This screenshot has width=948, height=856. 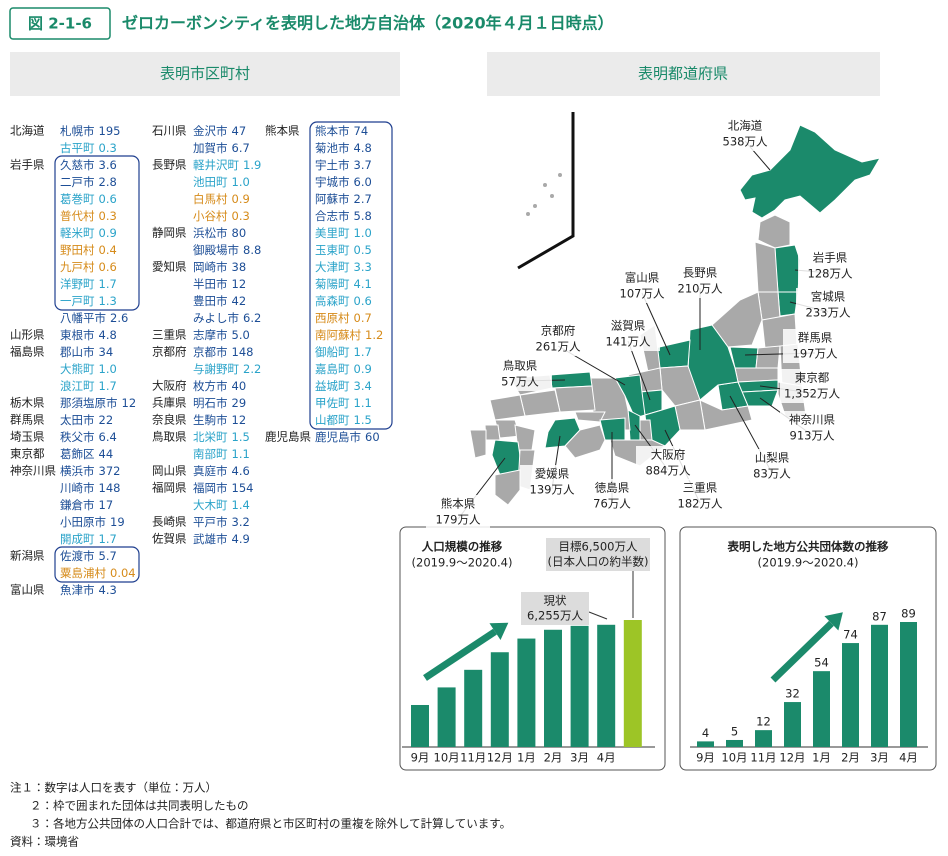 I want to click on municipality-name: 御船町, so click(x=332, y=352).